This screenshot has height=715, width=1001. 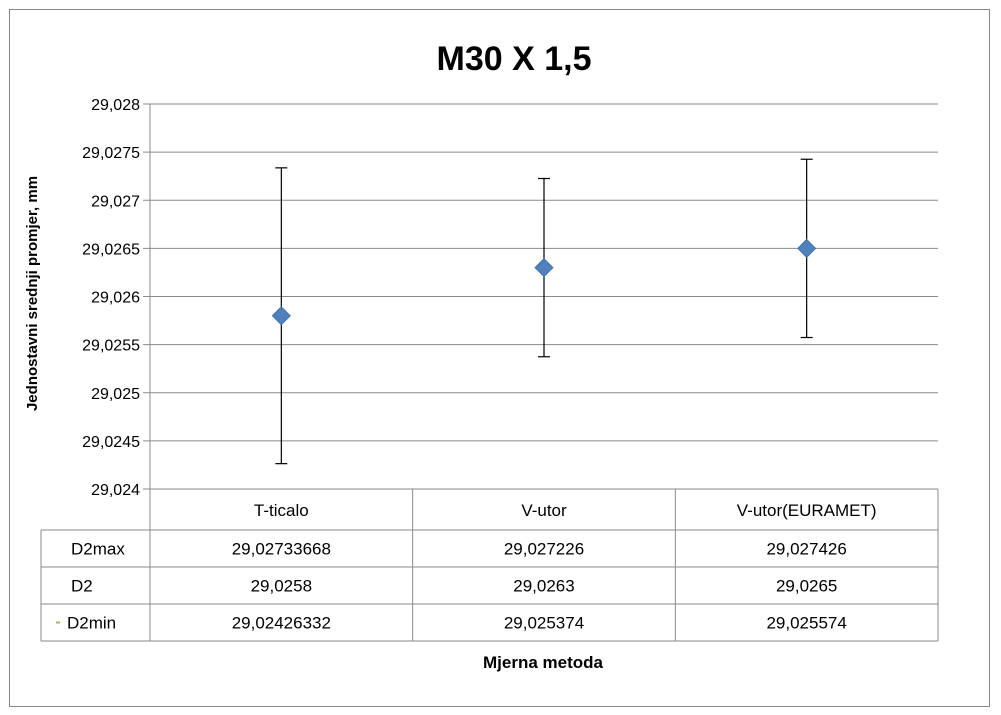 I want to click on y-tick-label: 29,0245, so click(x=111, y=442).